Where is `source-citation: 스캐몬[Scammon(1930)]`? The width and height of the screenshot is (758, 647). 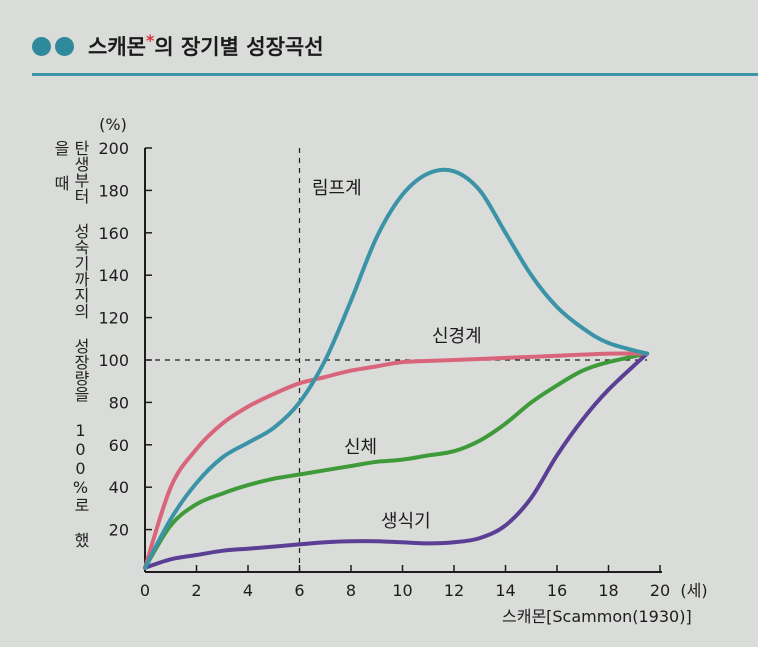
source-citation: 스캐몬[Scammon(1930)] is located at coordinates (597, 616).